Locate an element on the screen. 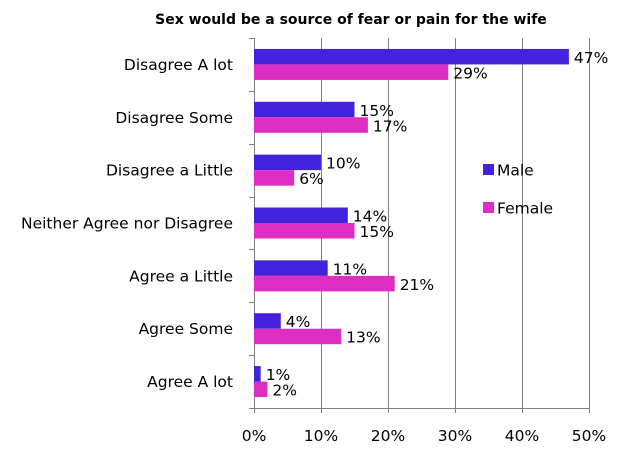 Image resolution: width=623 pixels, height=451 pixels. data-label-female-4: 21% is located at coordinates (417, 285).